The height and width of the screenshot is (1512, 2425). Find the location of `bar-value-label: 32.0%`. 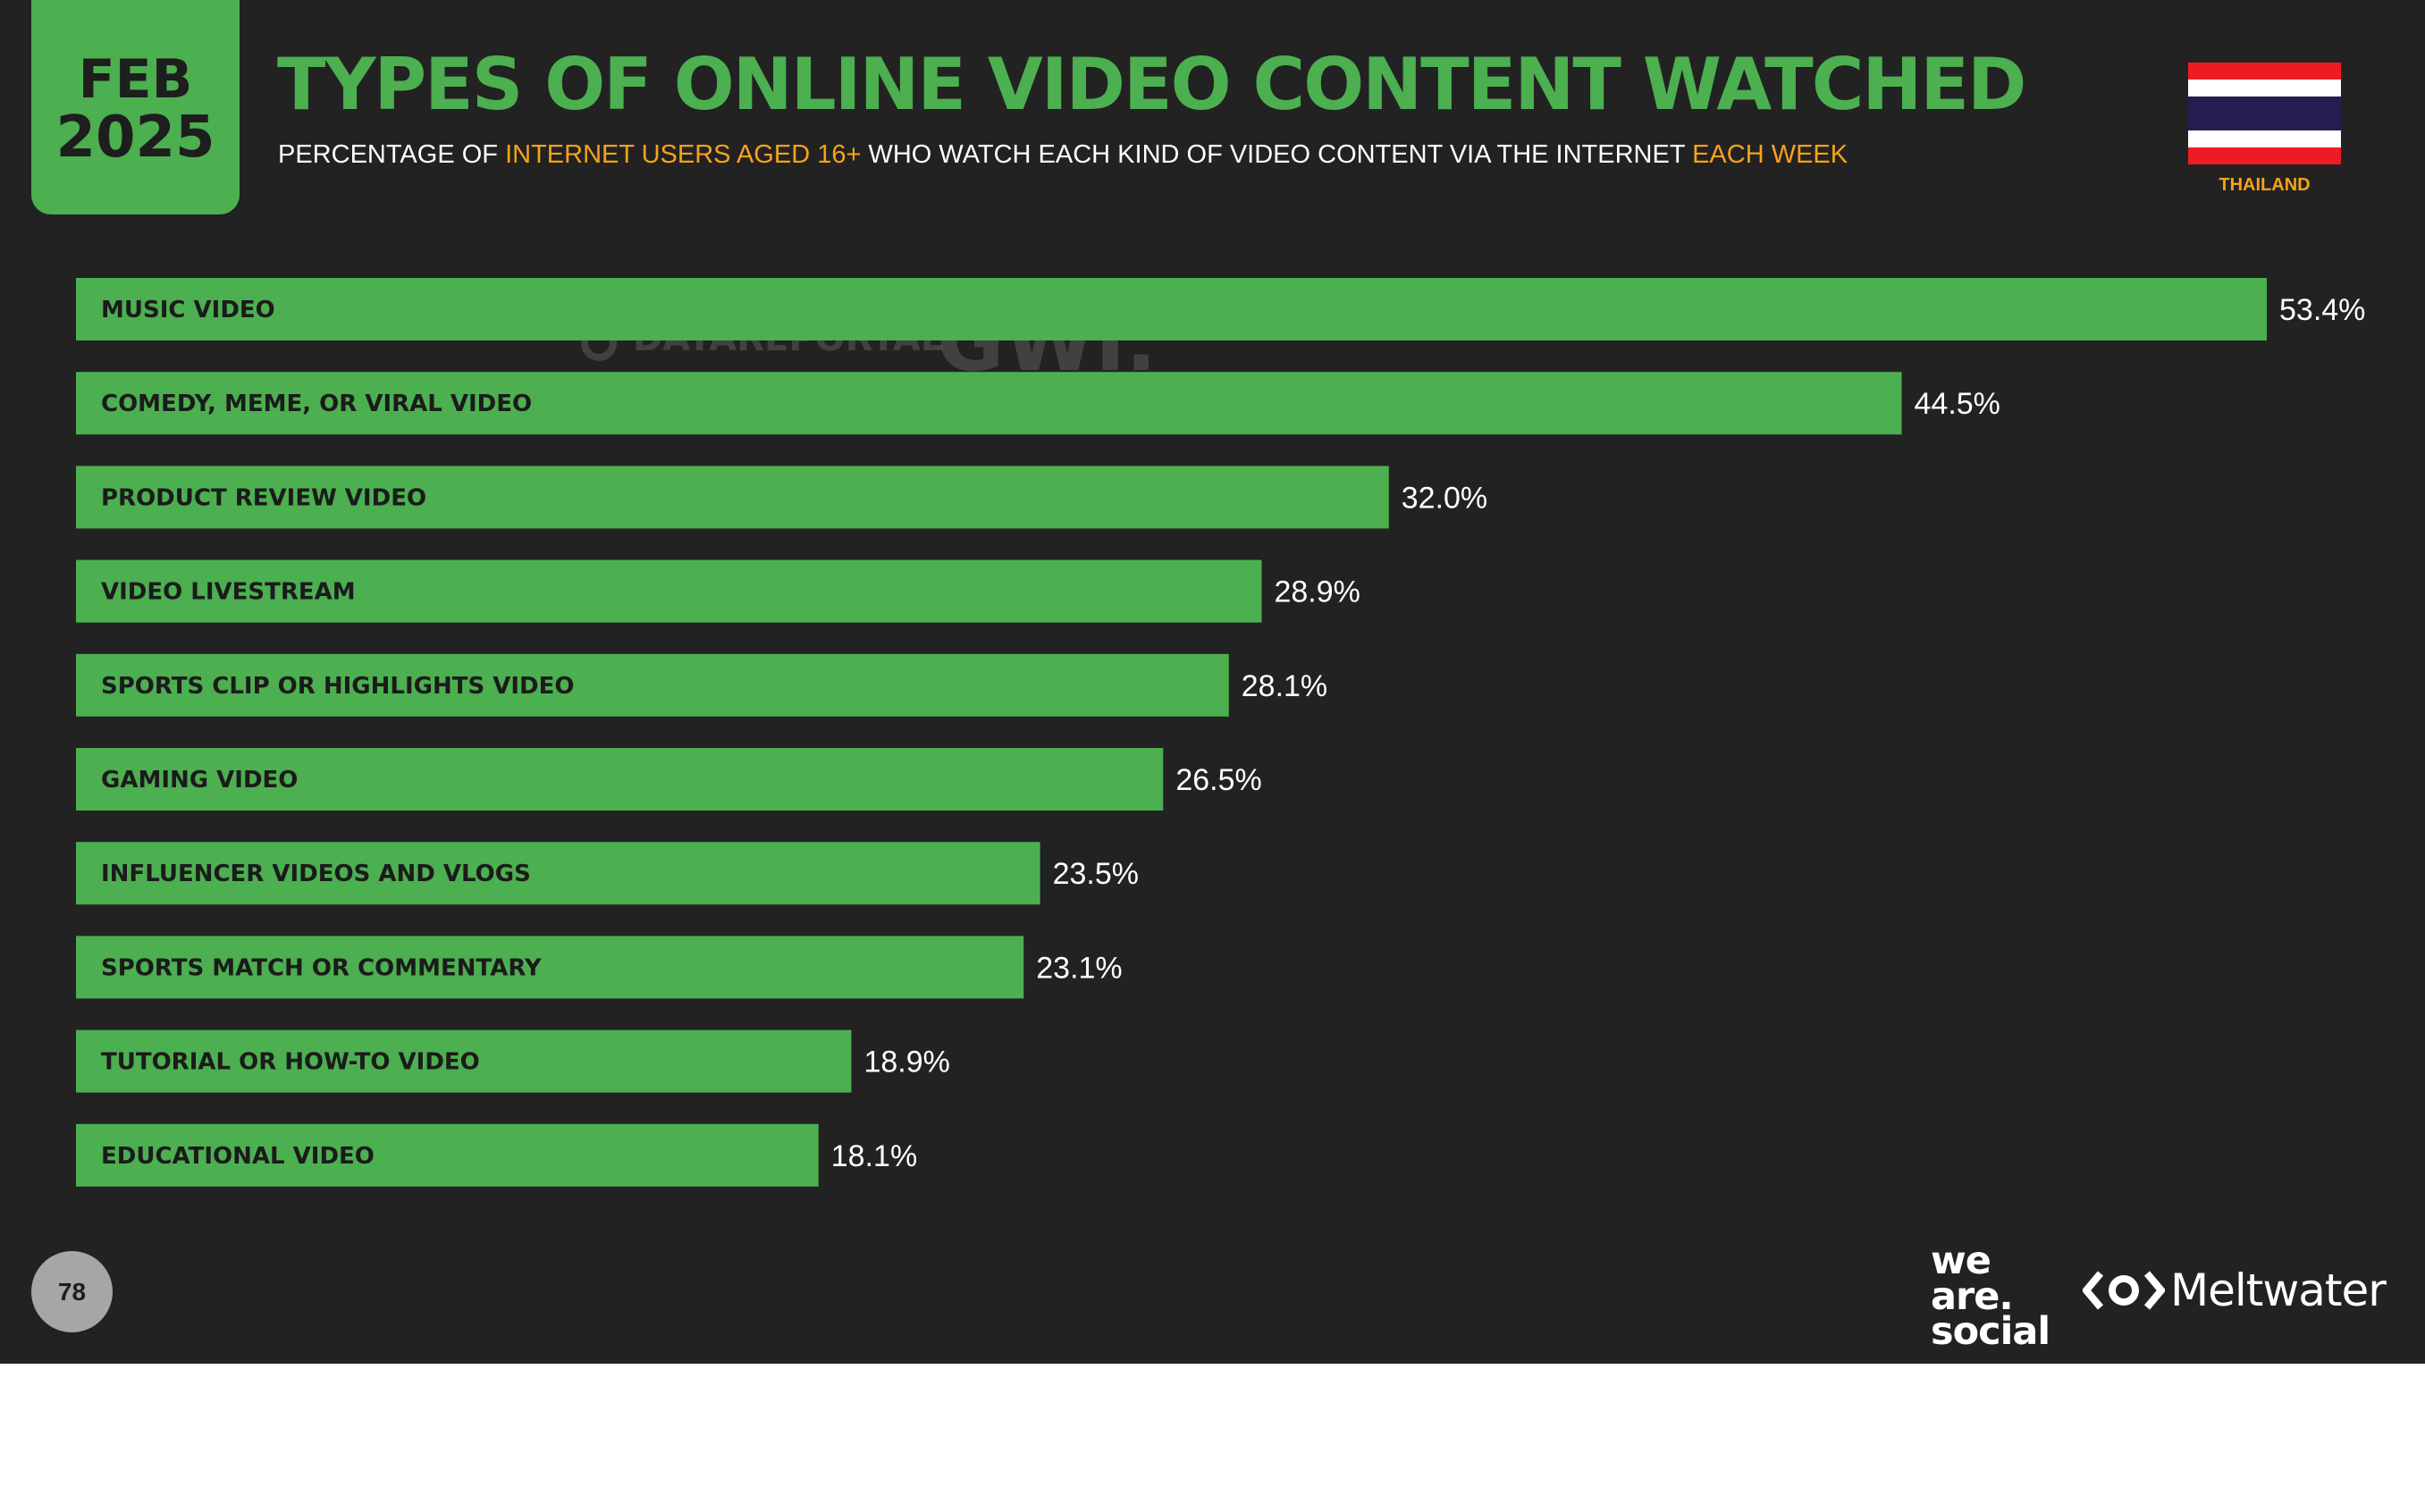

bar-value-label: 32.0% is located at coordinates (1444, 498).